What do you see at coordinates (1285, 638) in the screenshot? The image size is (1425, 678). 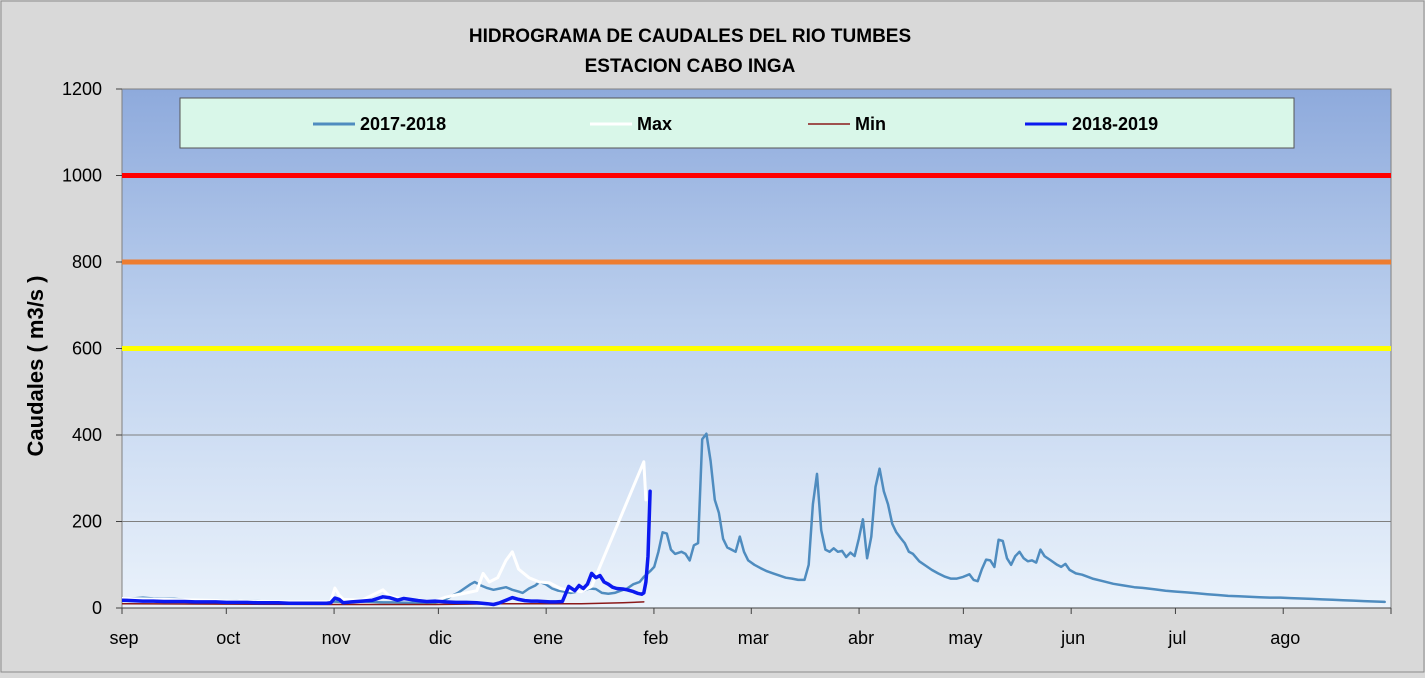 I see `x-tick-label: ago` at bounding box center [1285, 638].